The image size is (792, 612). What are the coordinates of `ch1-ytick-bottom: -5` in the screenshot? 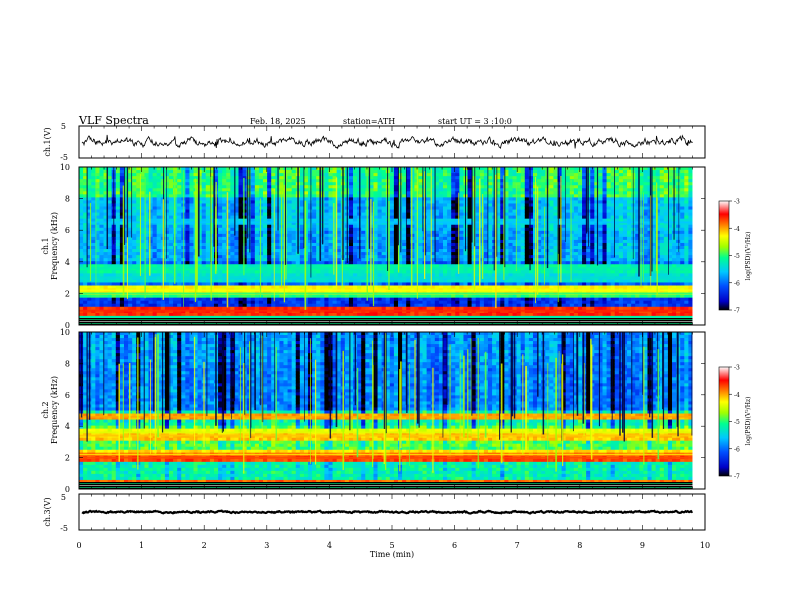 It's located at (64, 157).